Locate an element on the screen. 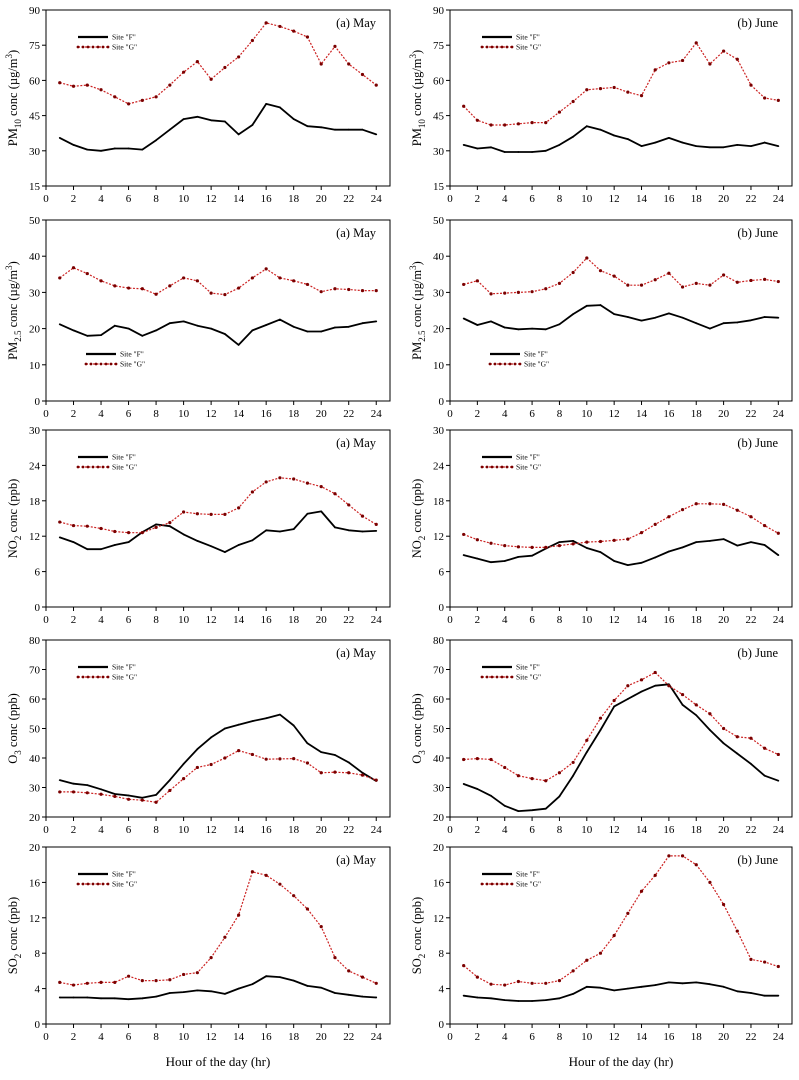 This screenshot has width=799, height=1080. y-tick-label: 10 is located at coordinates (35, 366).